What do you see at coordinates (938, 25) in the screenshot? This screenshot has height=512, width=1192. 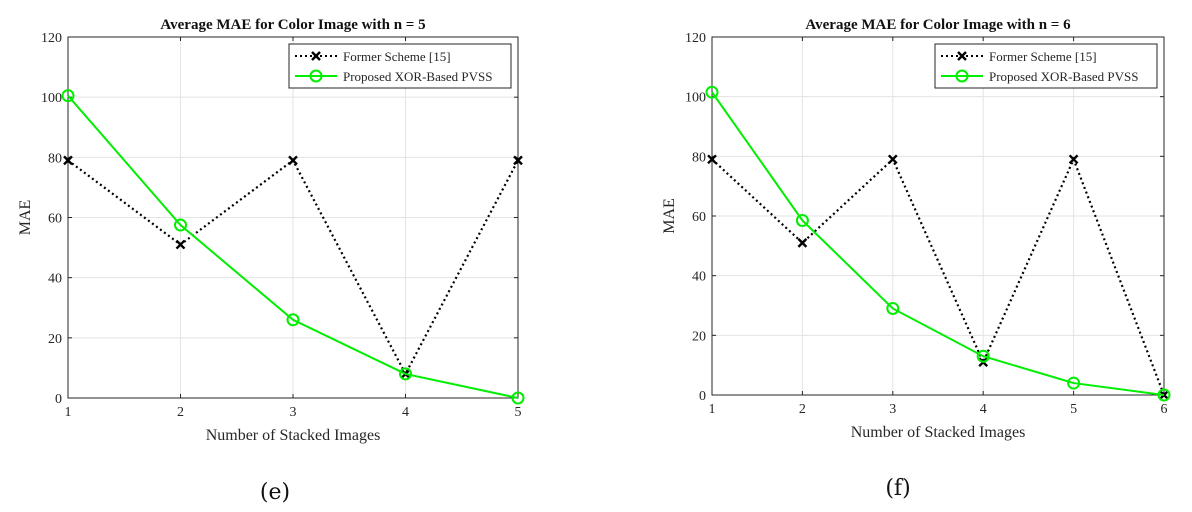 I see `chart-title: Average MAE for Color Image with n = 6` at bounding box center [938, 25].